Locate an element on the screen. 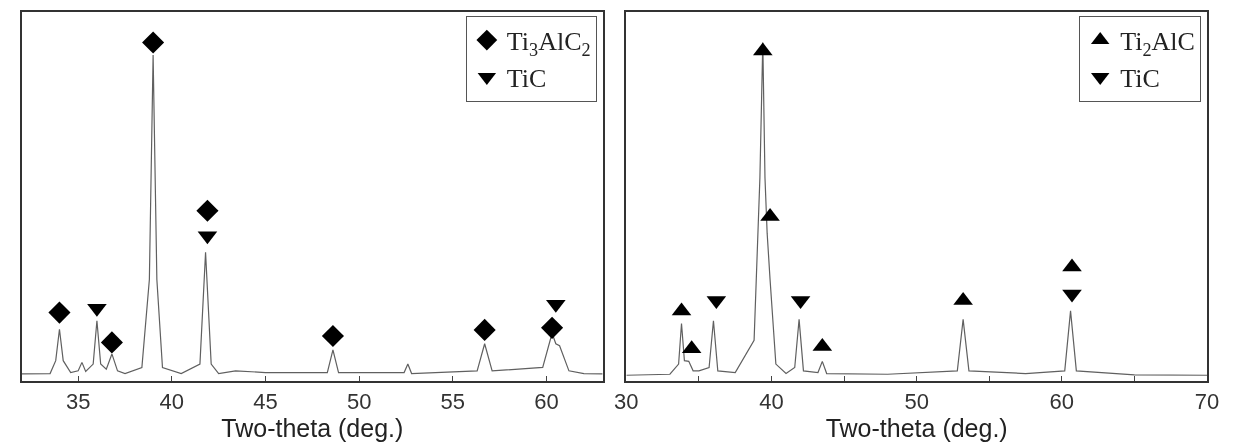 The width and height of the screenshot is (1235, 446). legend-label: Ti$_{2}$AlC is located at coordinates (1157, 43).